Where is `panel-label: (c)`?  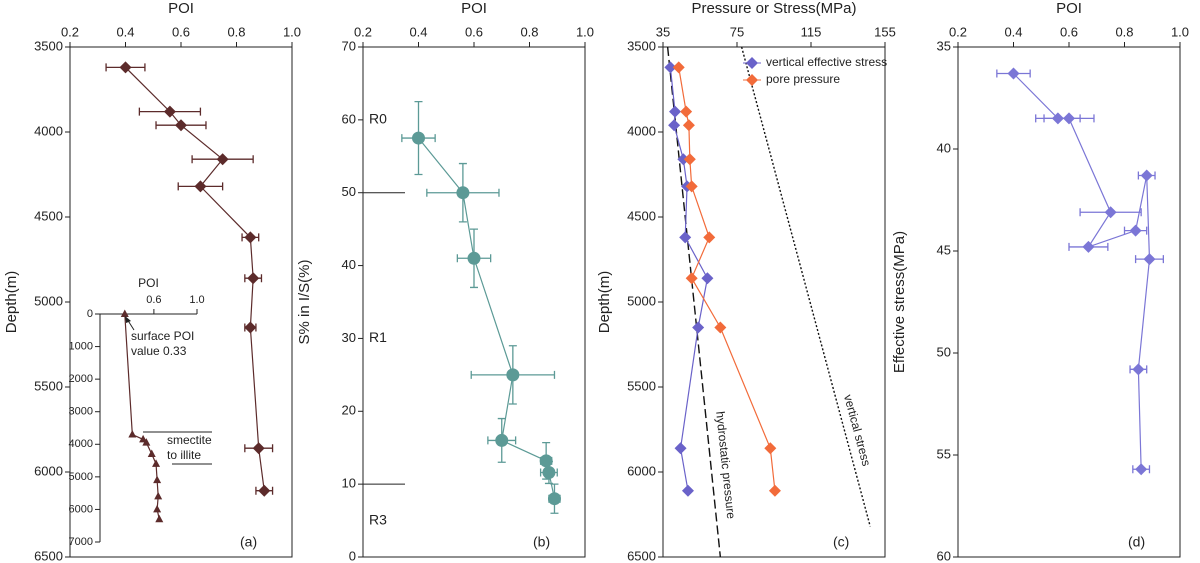 panel-label: (c) is located at coordinates (841, 542).